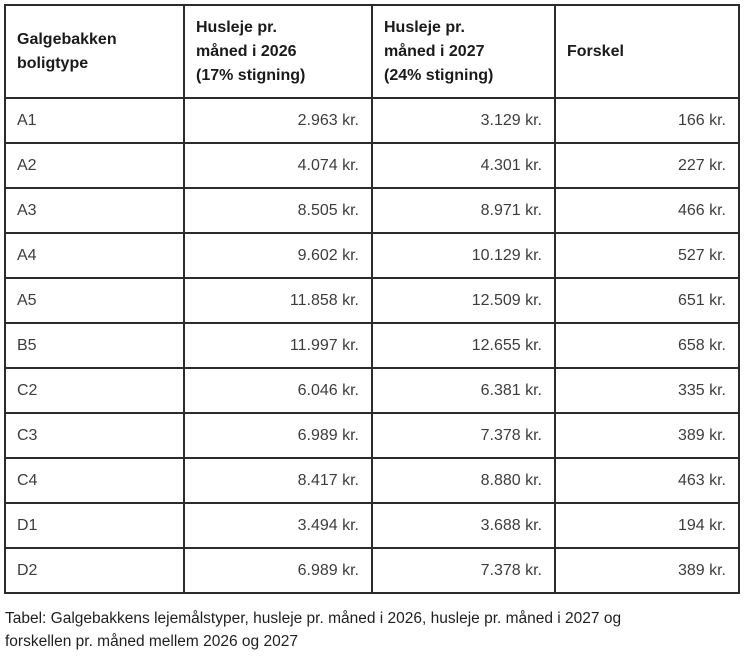 This screenshot has height=659, width=750. I want to click on rent-2026-cell: 4.074 kr., so click(278, 165).